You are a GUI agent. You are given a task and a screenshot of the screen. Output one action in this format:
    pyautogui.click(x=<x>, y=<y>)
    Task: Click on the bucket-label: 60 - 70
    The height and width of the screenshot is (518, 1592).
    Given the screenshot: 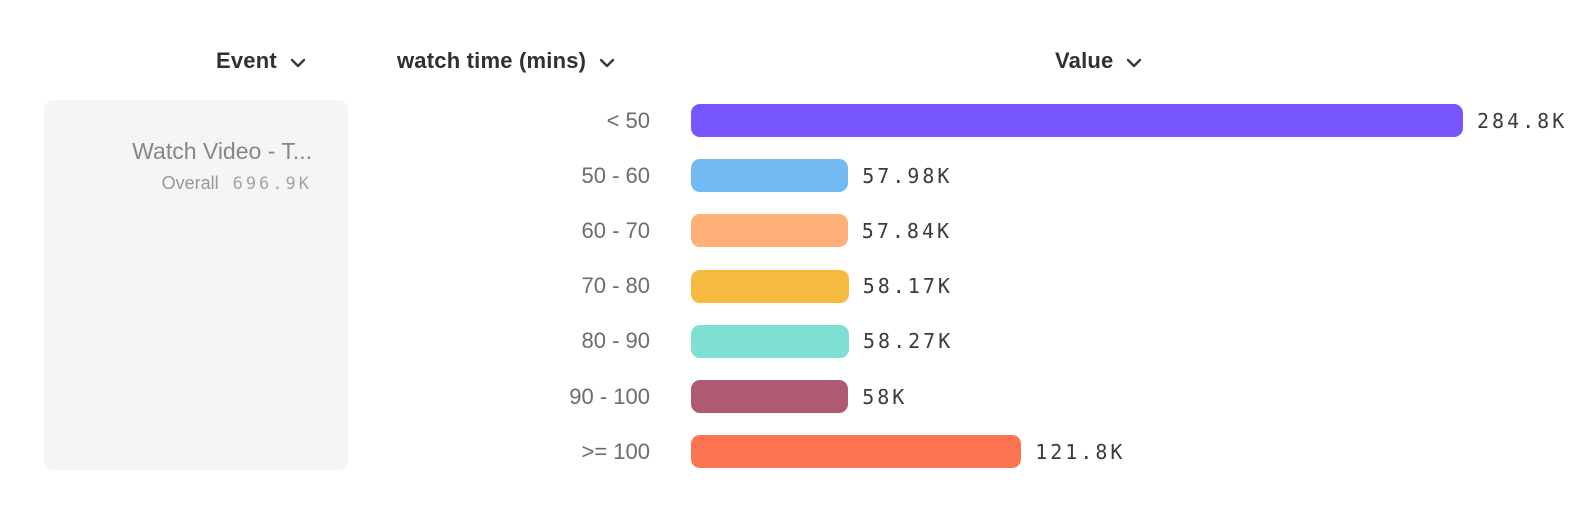 What is the action you would take?
    pyautogui.click(x=616, y=230)
    